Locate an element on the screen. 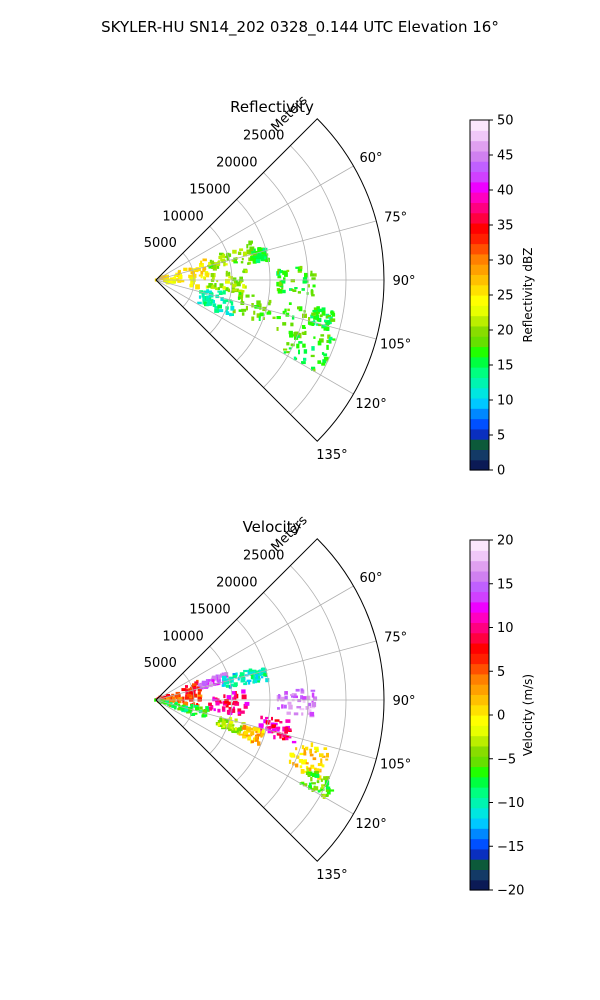  echo-region is located at coordinates (231, 255).